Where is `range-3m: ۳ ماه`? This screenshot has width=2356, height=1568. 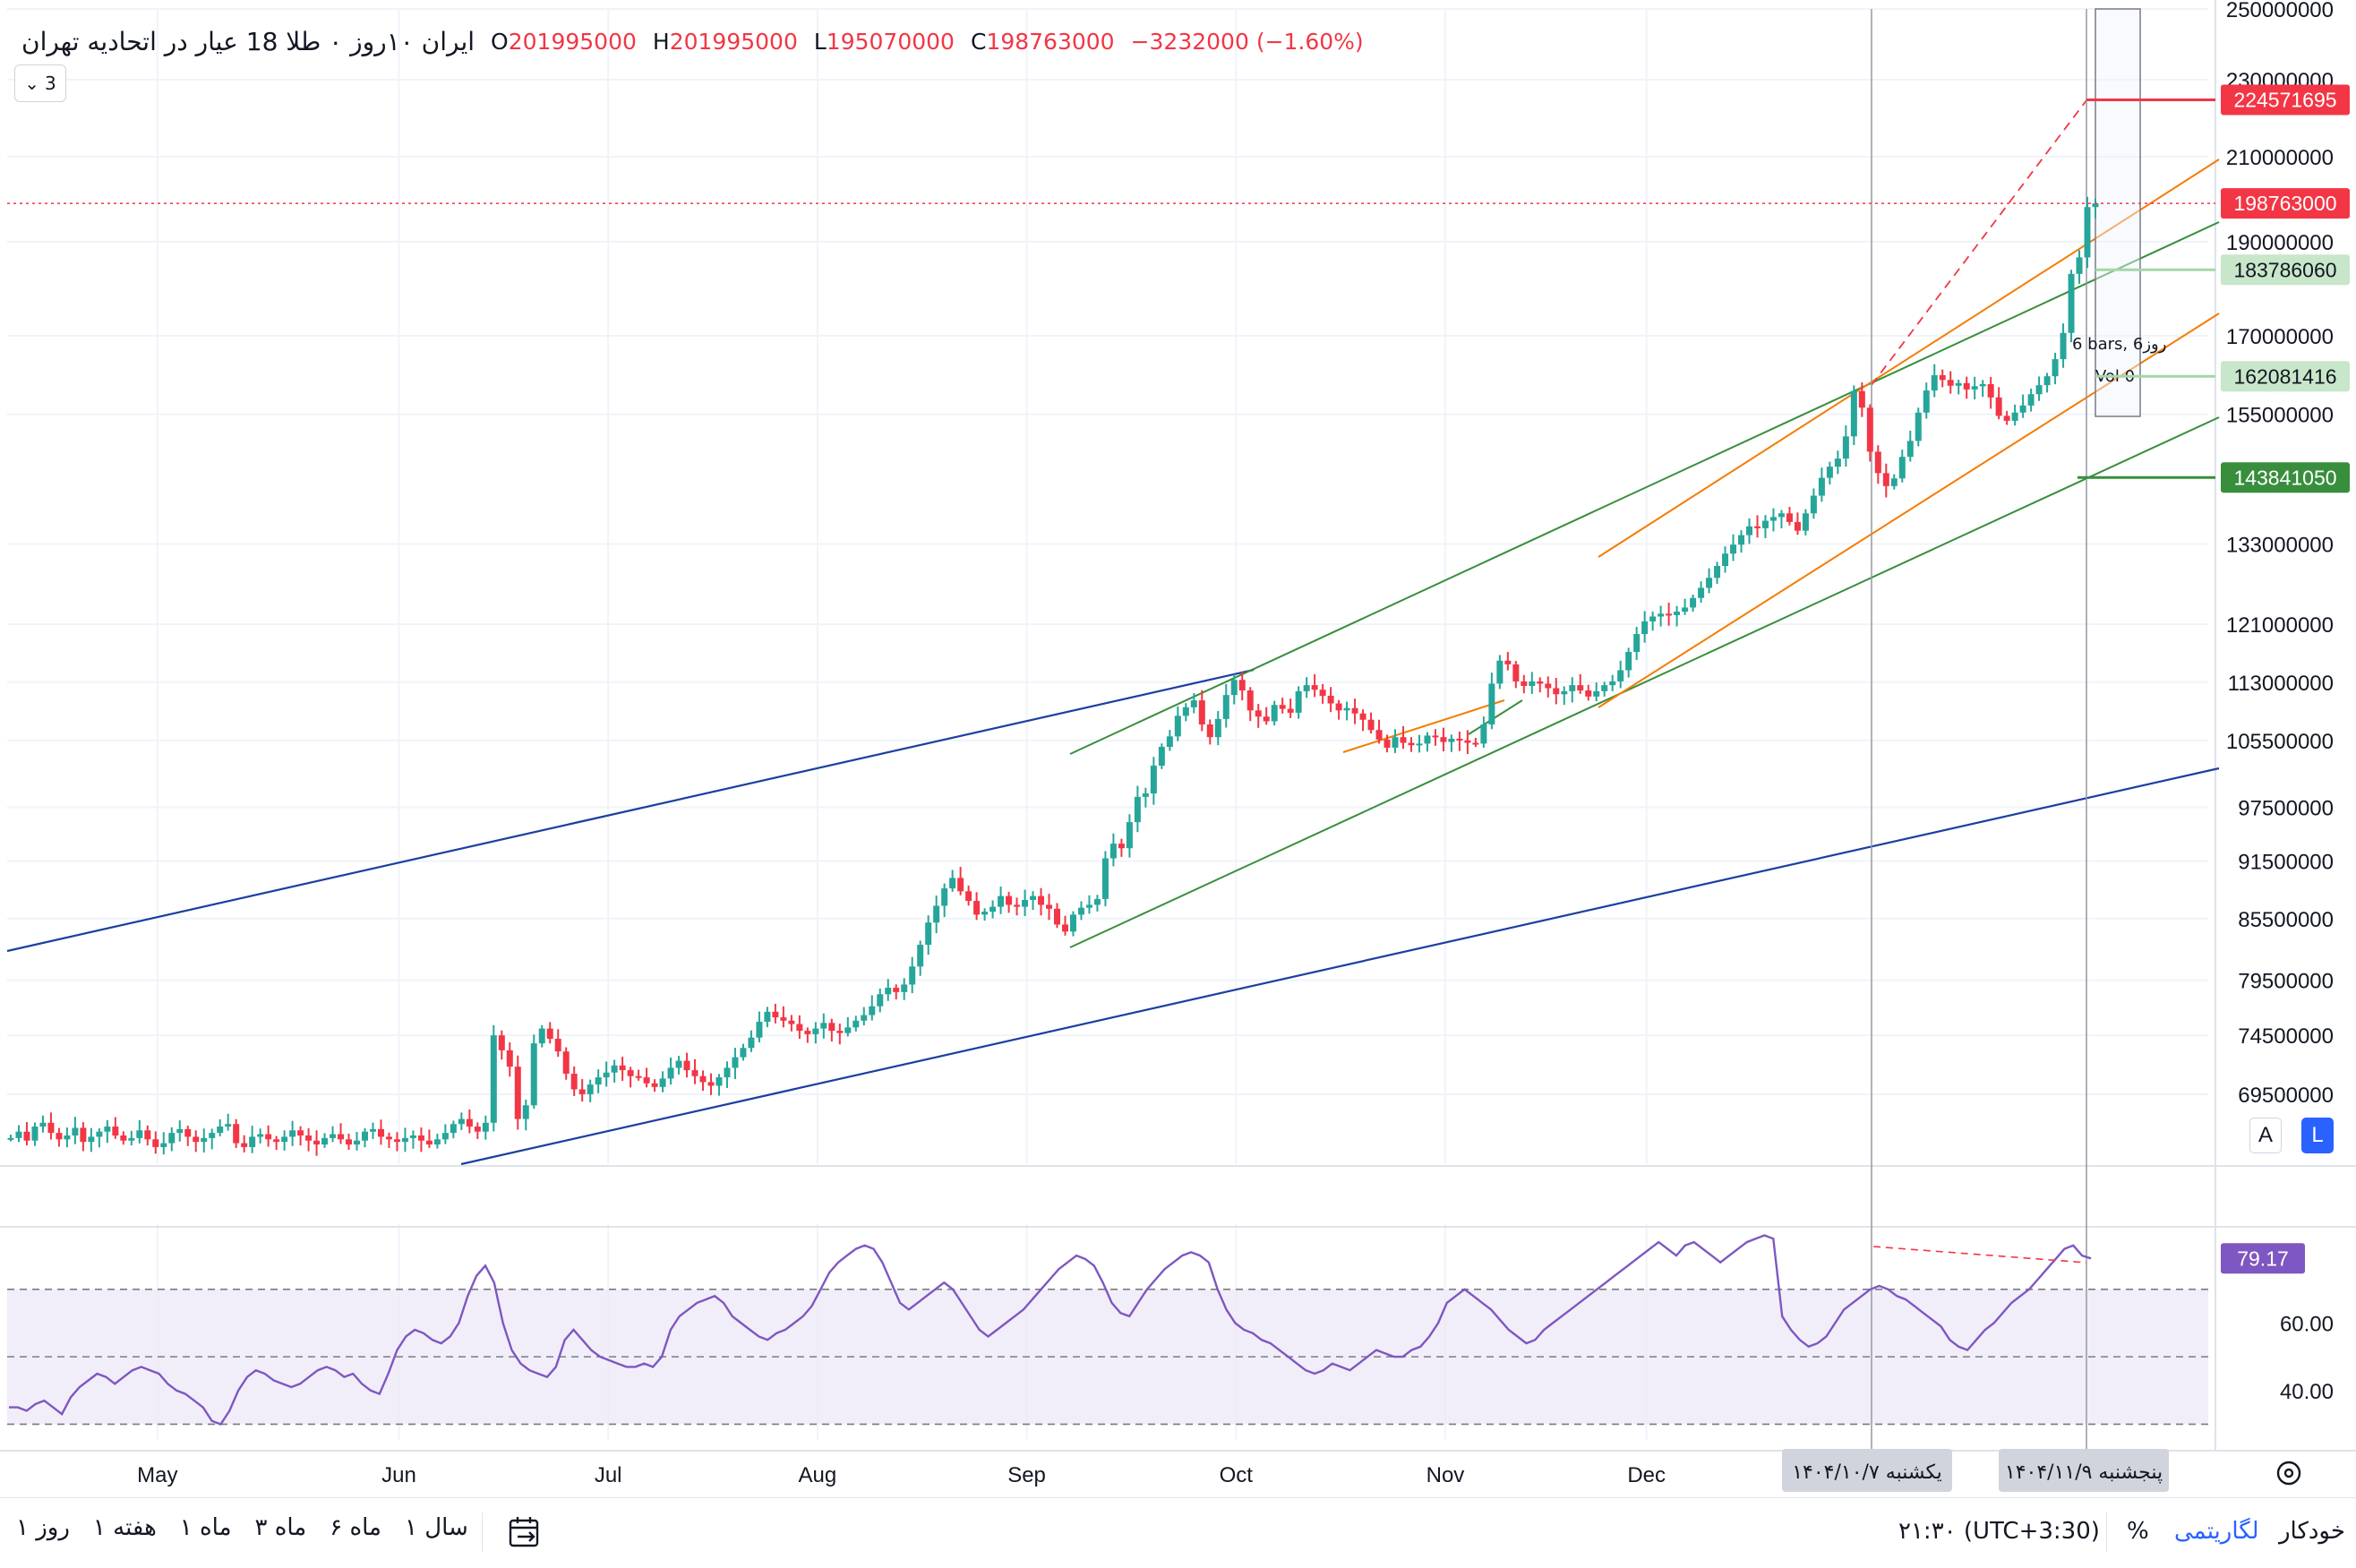
range-3m: ۳ ماه is located at coordinates (280, 1527).